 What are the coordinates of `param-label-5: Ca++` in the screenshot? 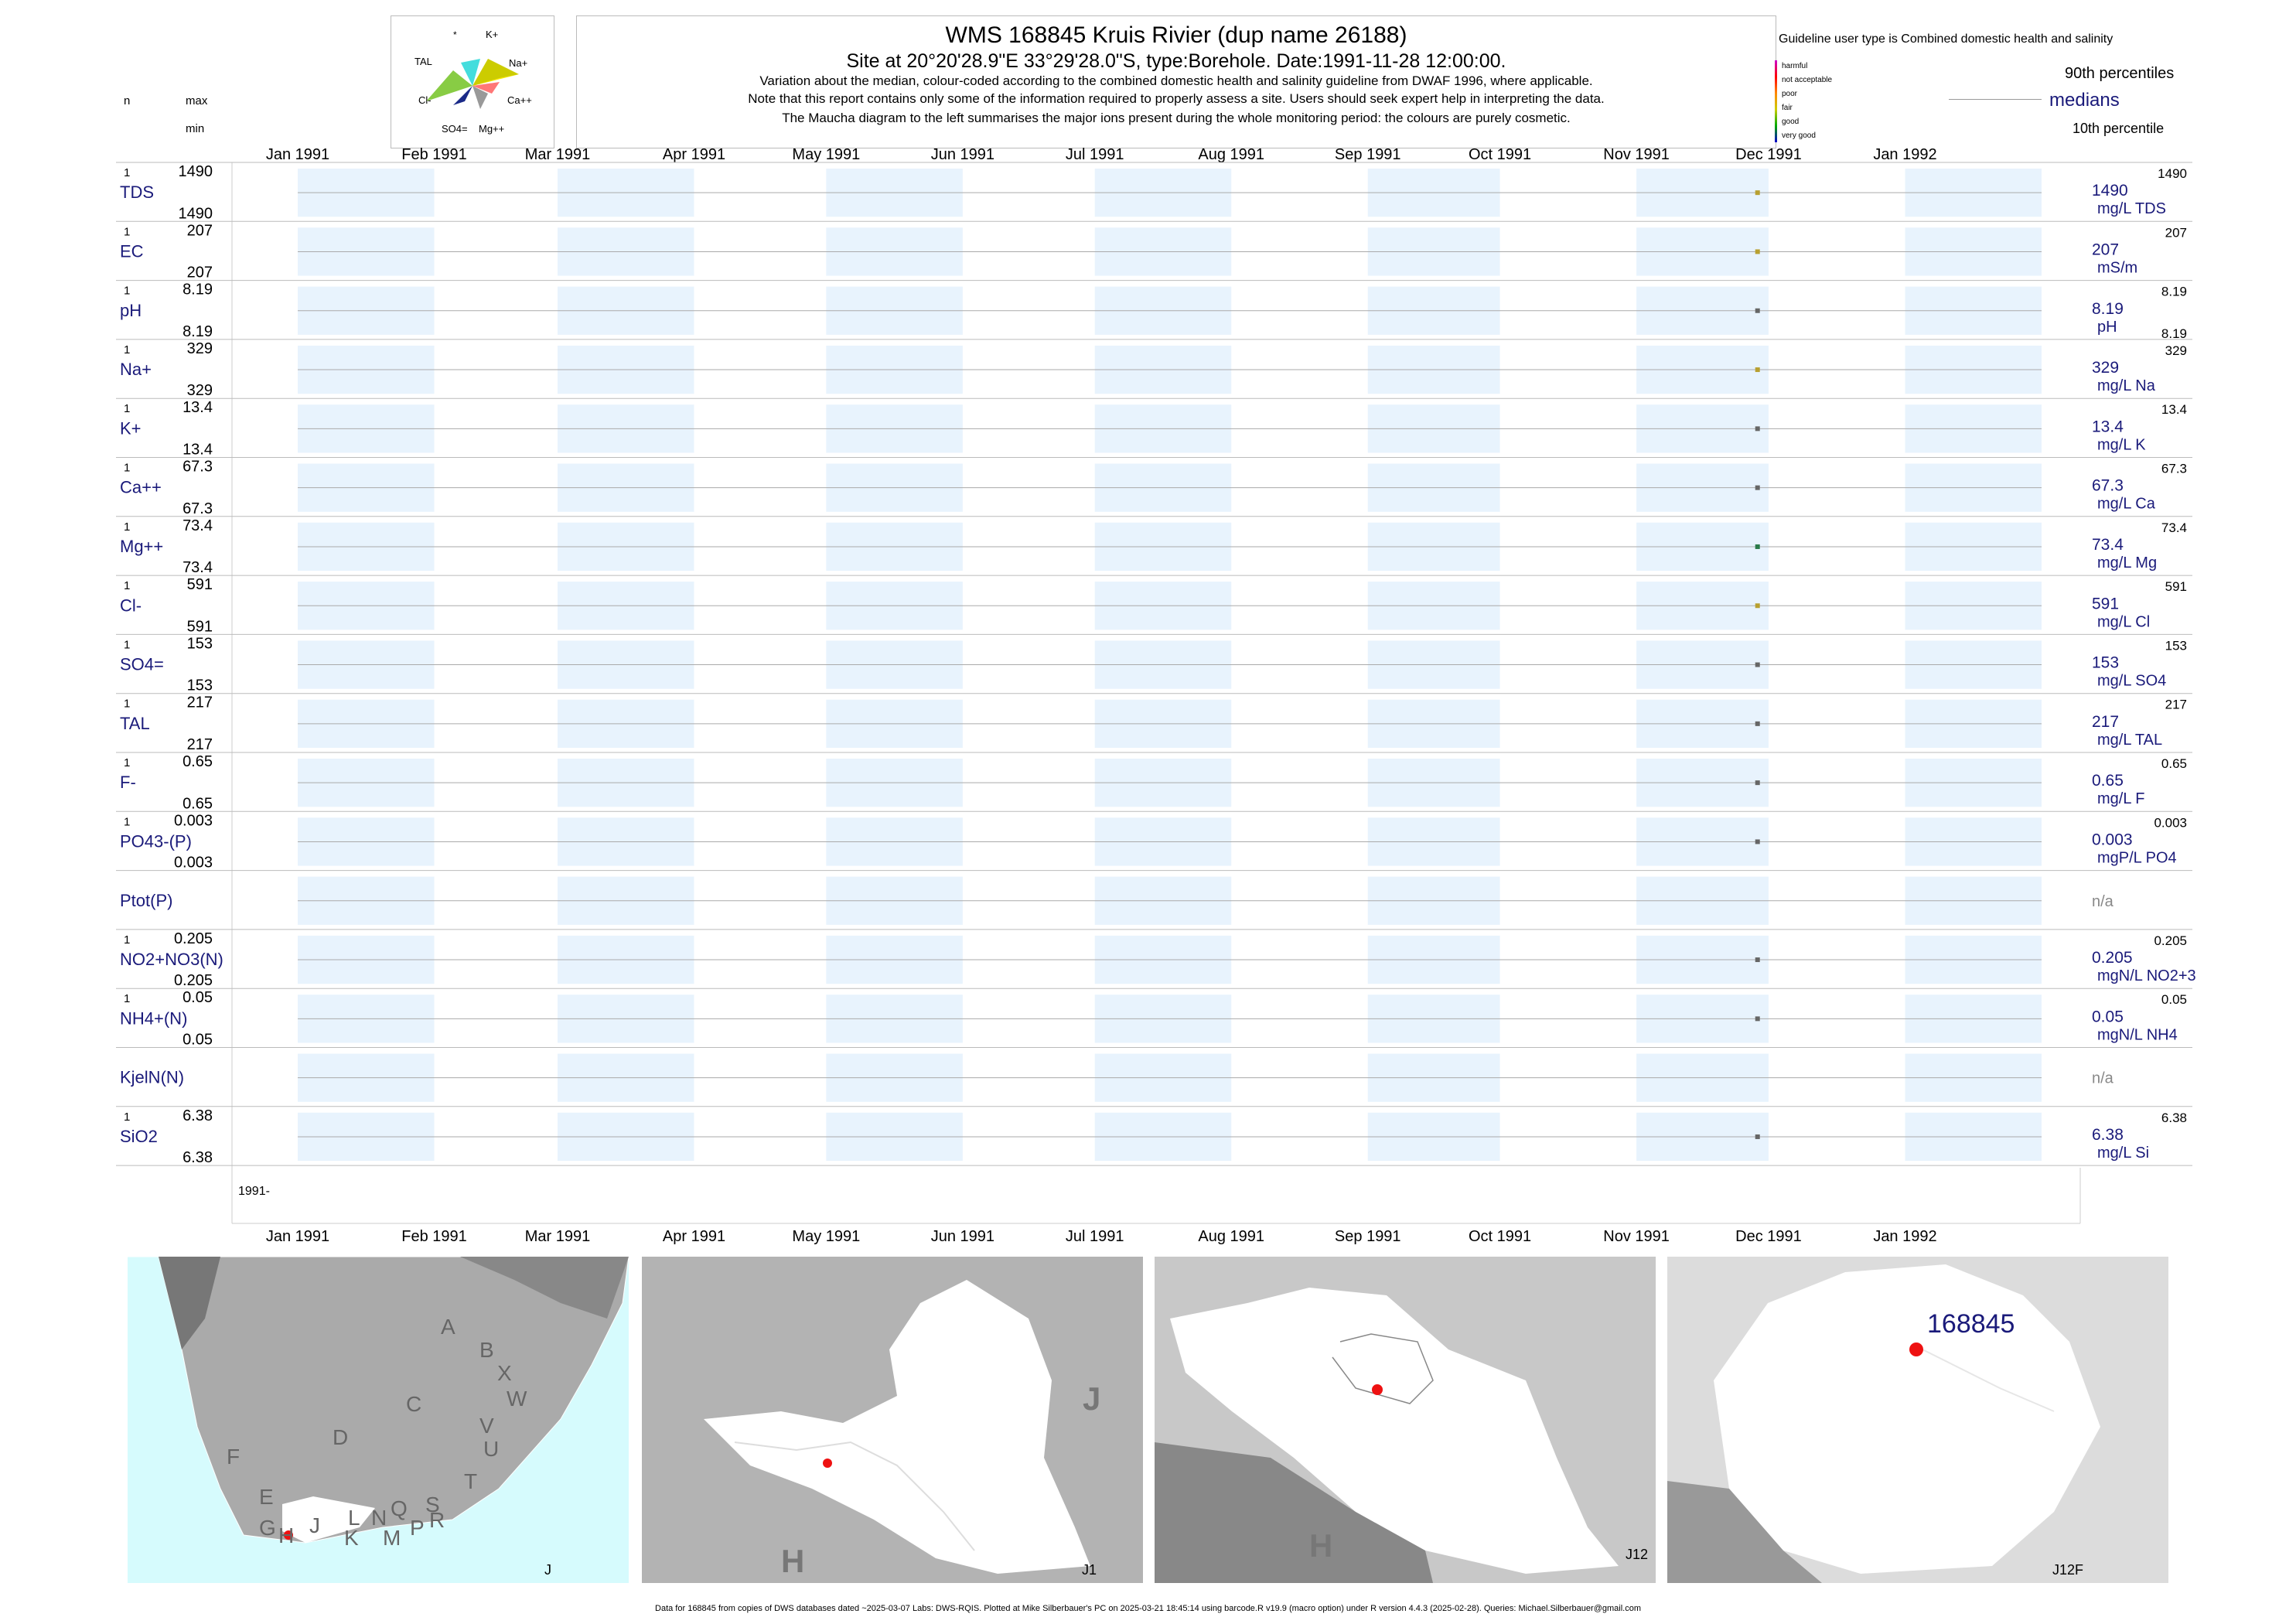 It's located at (141, 487).